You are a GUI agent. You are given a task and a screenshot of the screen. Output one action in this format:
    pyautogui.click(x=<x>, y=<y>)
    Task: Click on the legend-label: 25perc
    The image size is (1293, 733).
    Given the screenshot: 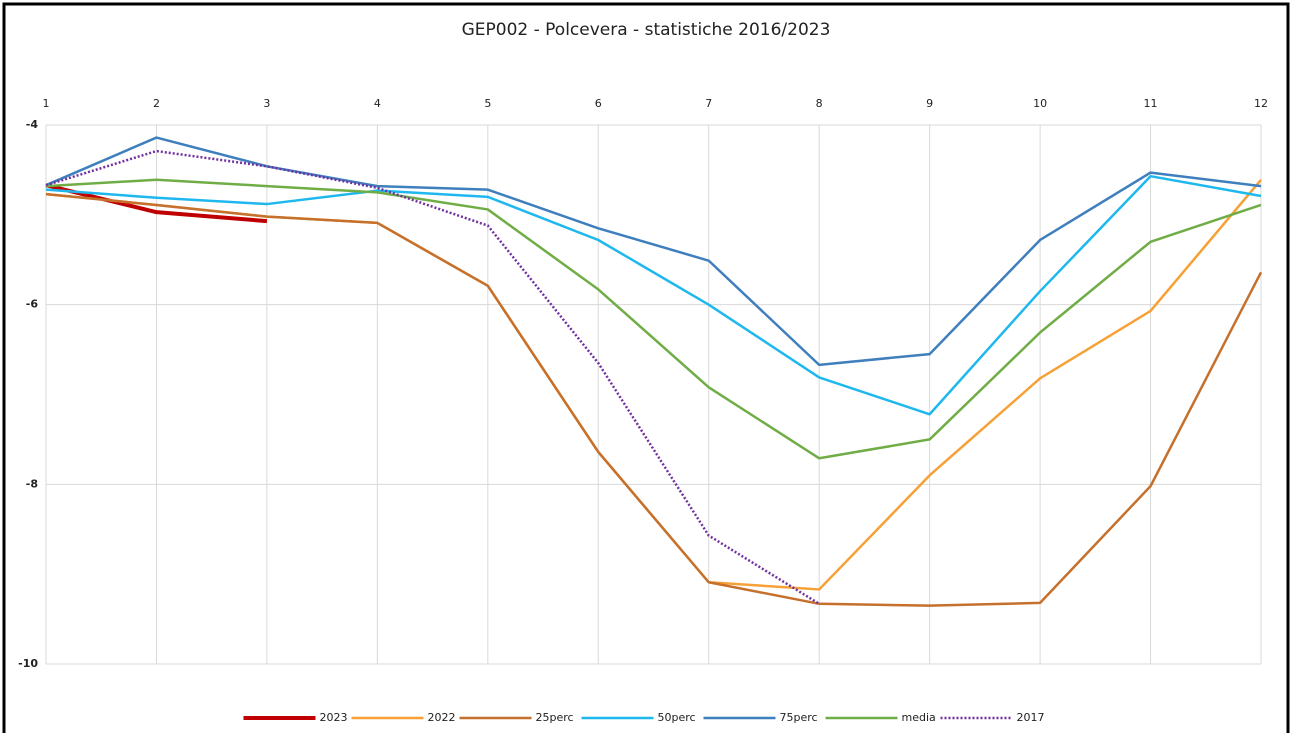 What is the action you would take?
    pyautogui.click(x=555, y=717)
    